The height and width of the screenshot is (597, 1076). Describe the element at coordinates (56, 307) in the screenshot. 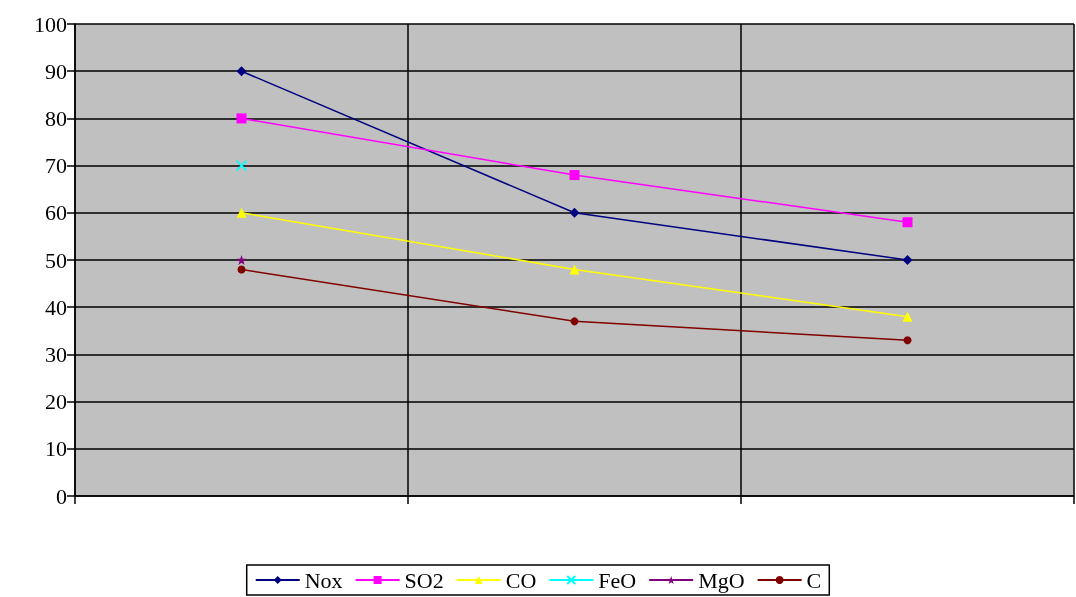

I see `y-tick-label: 40` at that location.